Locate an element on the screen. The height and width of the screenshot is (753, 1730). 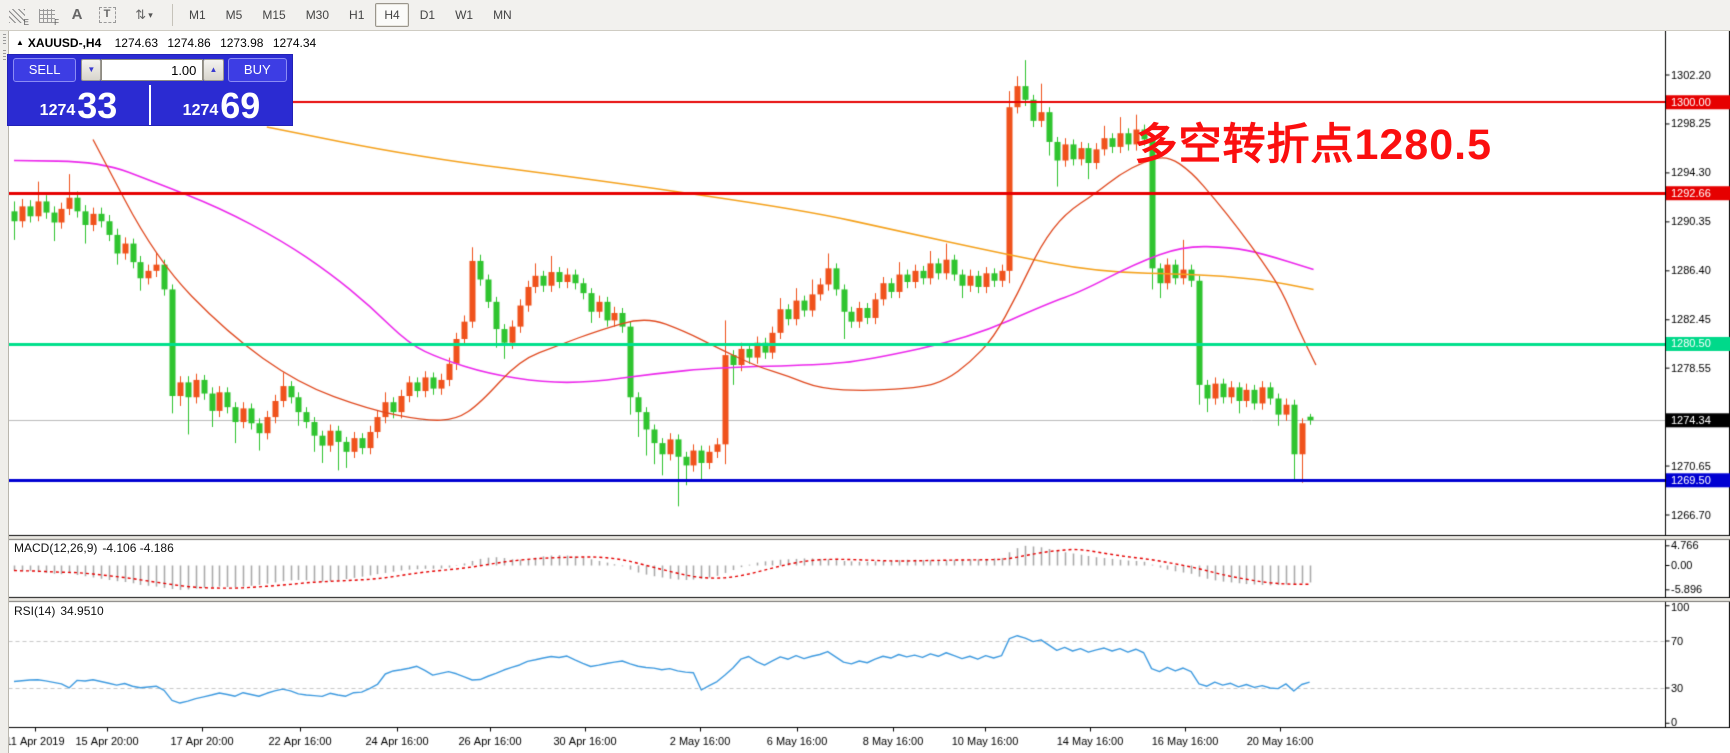
ohlc-open: 1274.63 is located at coordinates (136, 43).